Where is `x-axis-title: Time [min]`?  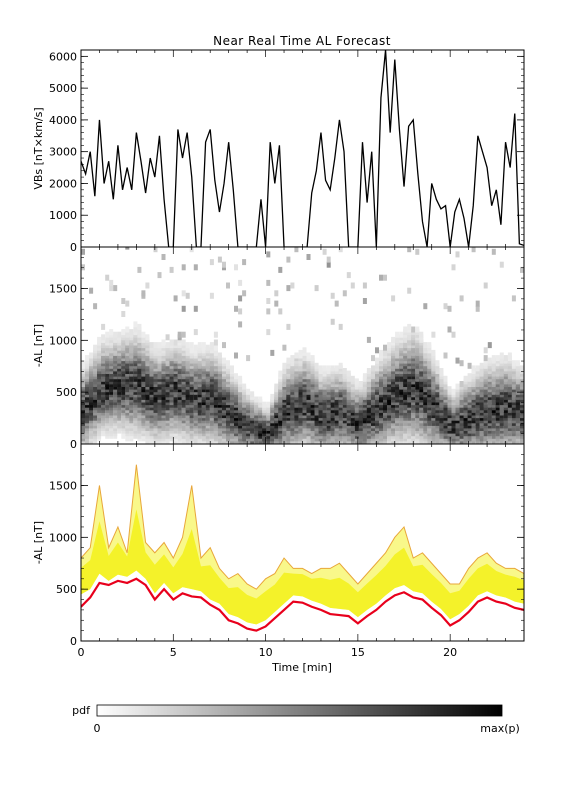
x-axis-title: Time [min] is located at coordinates (301, 667).